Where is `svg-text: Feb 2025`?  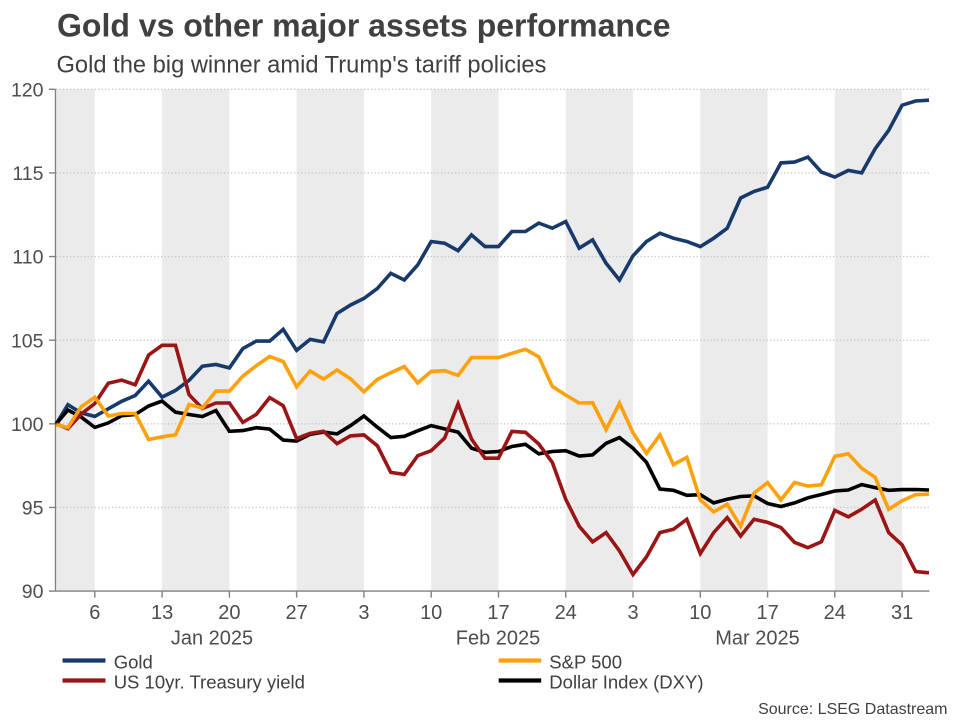
svg-text: Feb 2025 is located at coordinates (498, 639).